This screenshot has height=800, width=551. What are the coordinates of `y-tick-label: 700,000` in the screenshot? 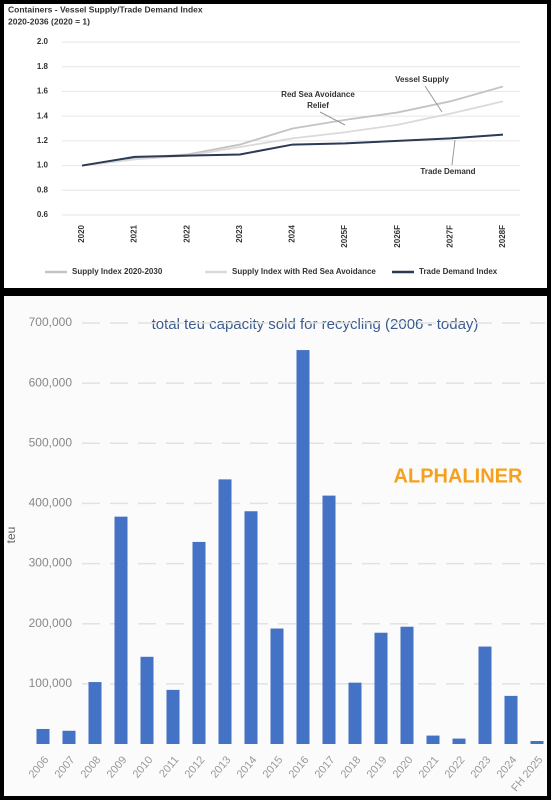 It's located at (51, 322).